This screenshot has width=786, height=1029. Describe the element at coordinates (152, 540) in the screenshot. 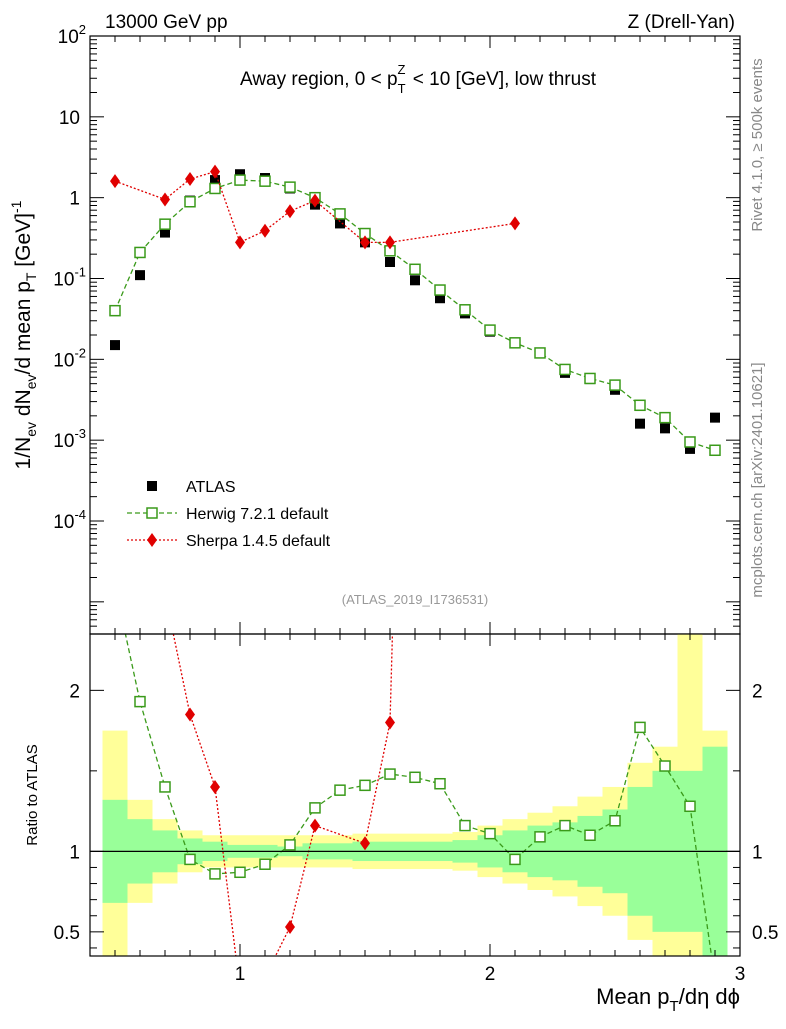

I see `legend-sherpa-marker` at that location.